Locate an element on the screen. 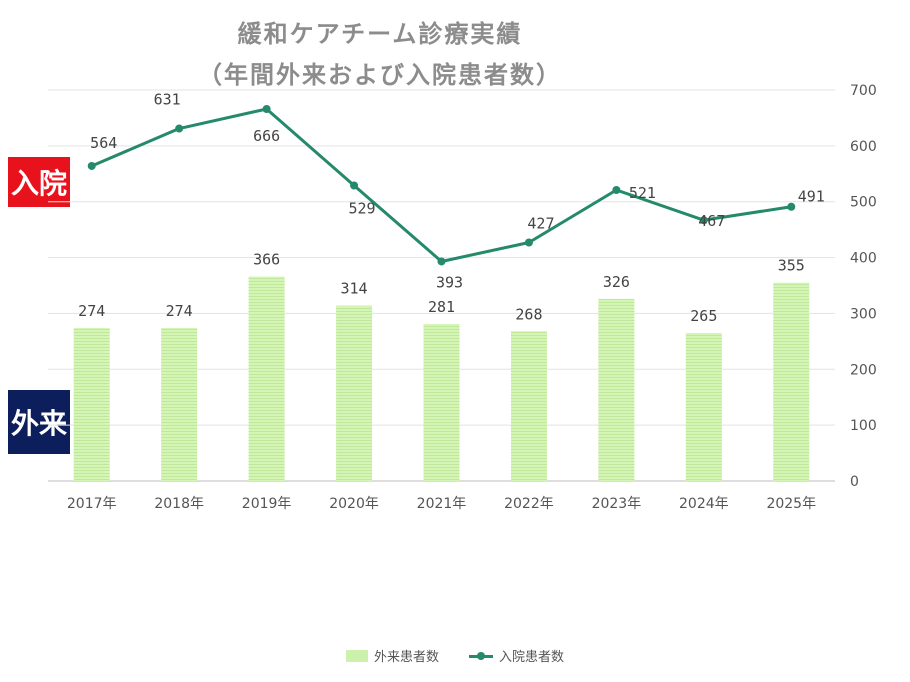  x-tick-label: 2018年 is located at coordinates (179, 504).